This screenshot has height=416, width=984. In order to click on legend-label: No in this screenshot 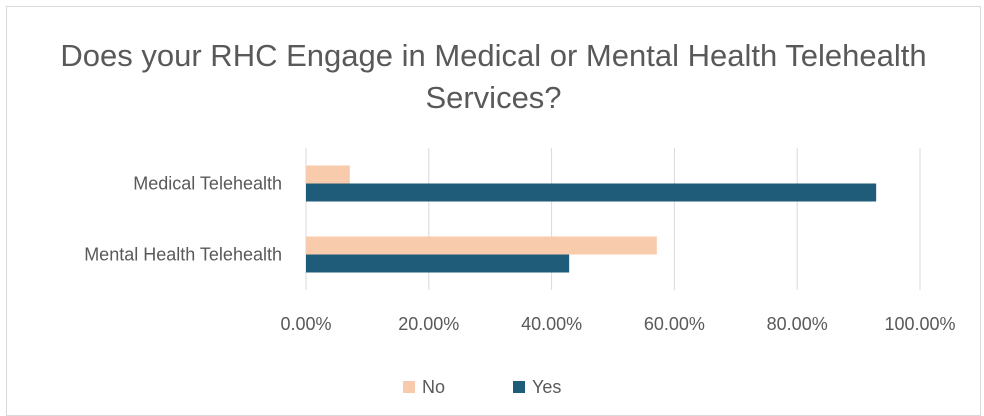, I will do `click(433, 387)`.